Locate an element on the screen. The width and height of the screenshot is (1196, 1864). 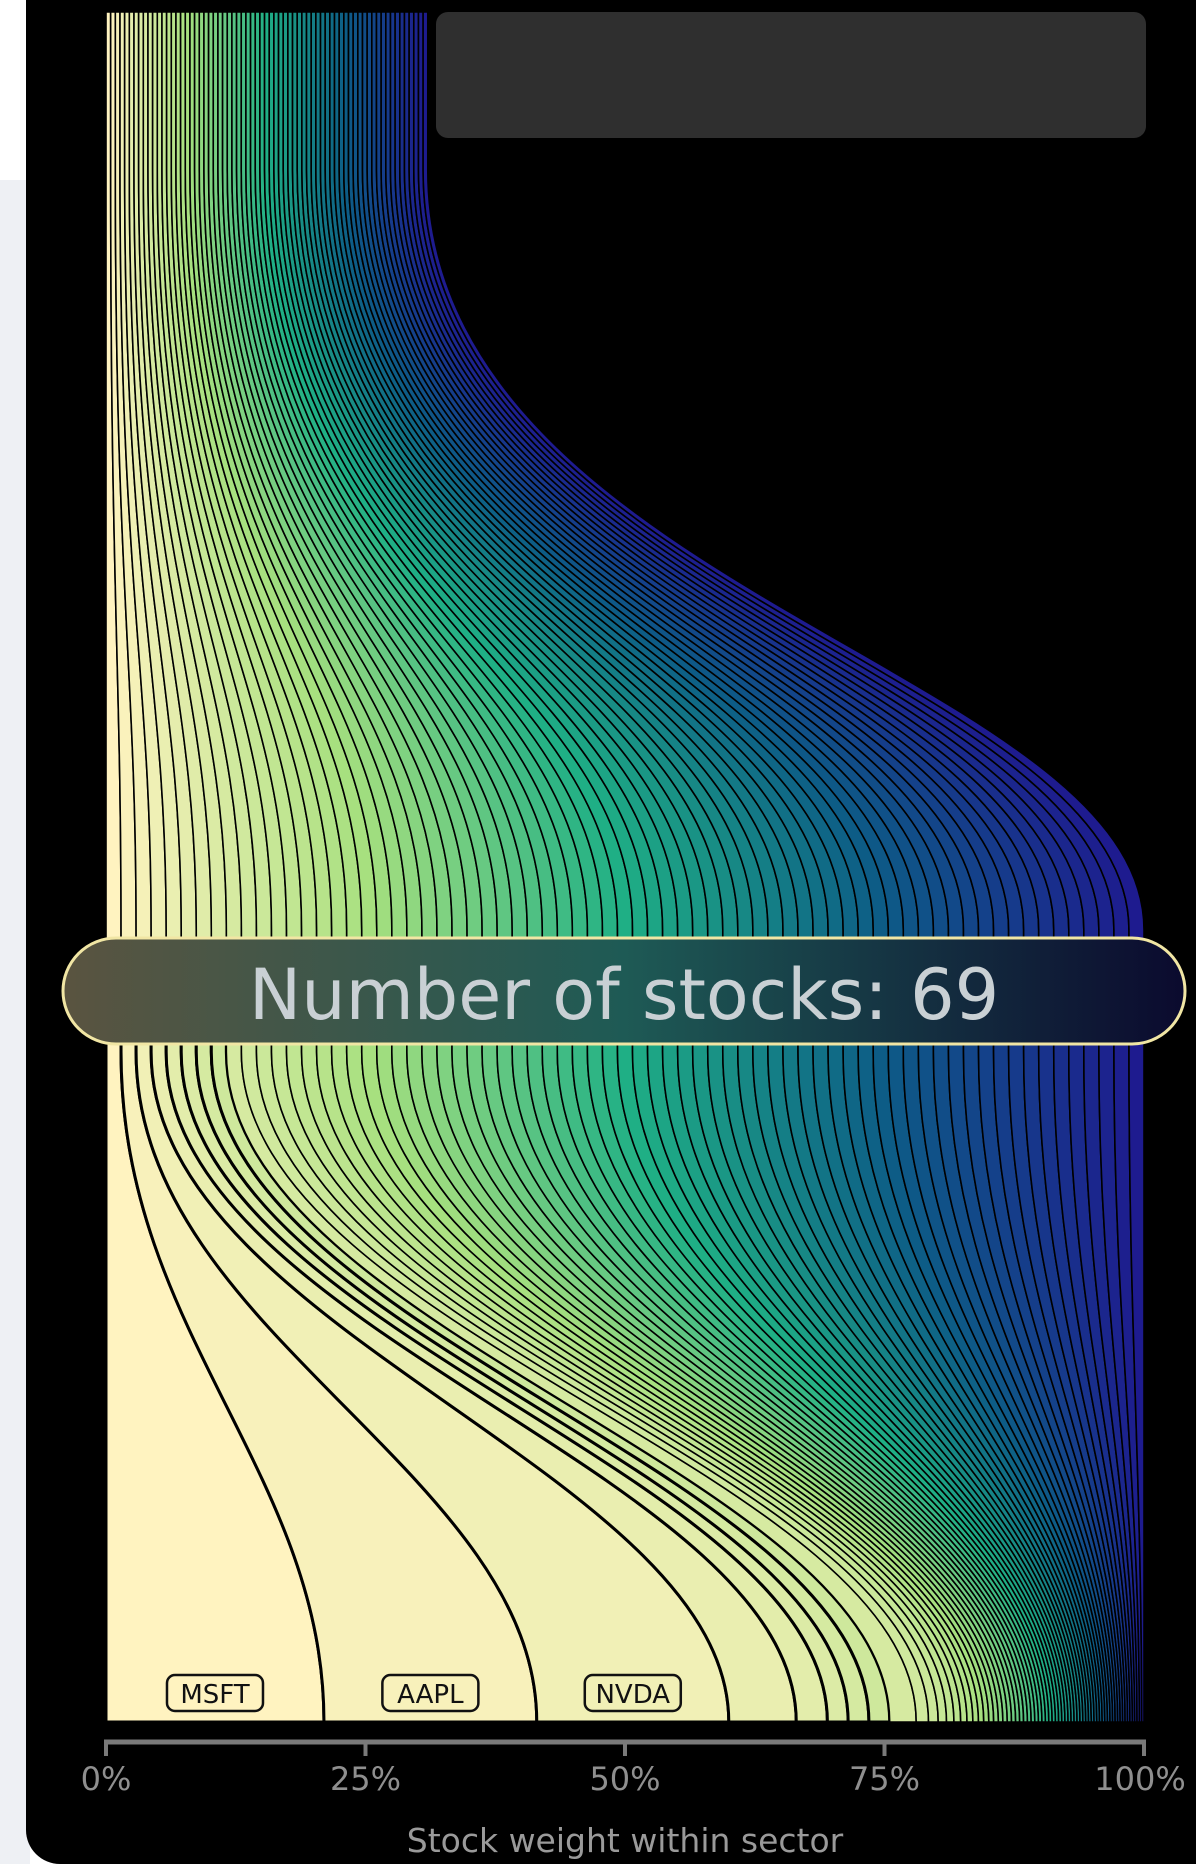
stock-count-badge: Number of stocks: 69 is located at coordinates (624, 991).